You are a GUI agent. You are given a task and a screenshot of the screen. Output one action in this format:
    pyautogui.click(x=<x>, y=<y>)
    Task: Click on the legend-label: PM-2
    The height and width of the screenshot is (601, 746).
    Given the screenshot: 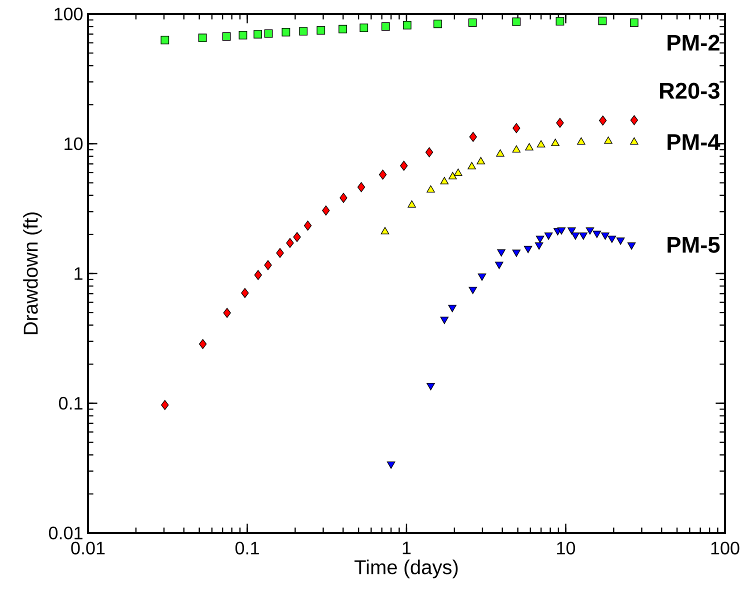 What is the action you would take?
    pyautogui.click(x=694, y=42)
    